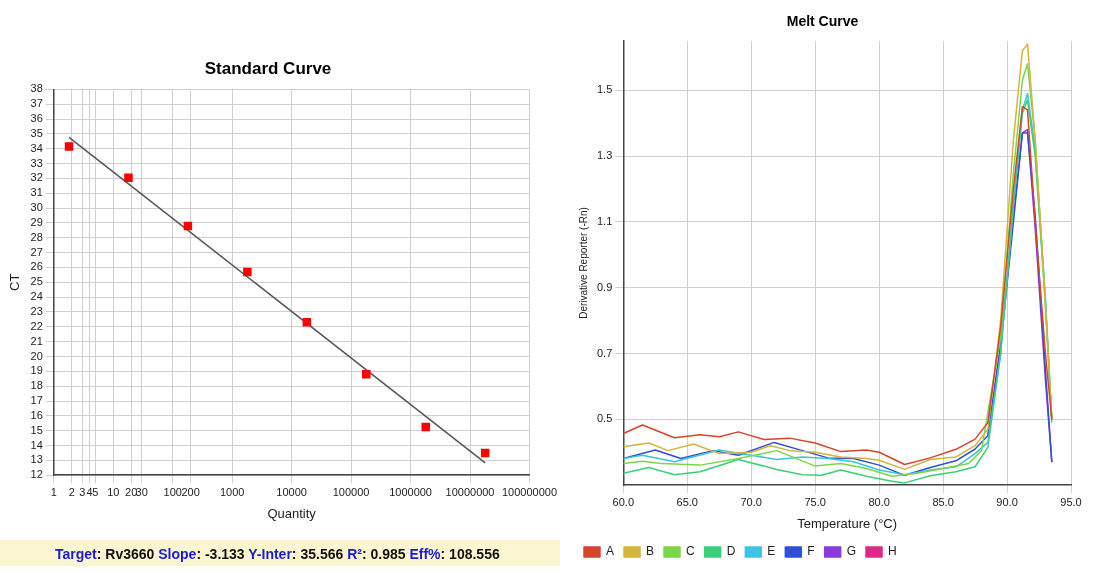 The height and width of the screenshot is (572, 1099). What do you see at coordinates (650, 551) in the screenshot?
I see `legend-label: B` at bounding box center [650, 551].